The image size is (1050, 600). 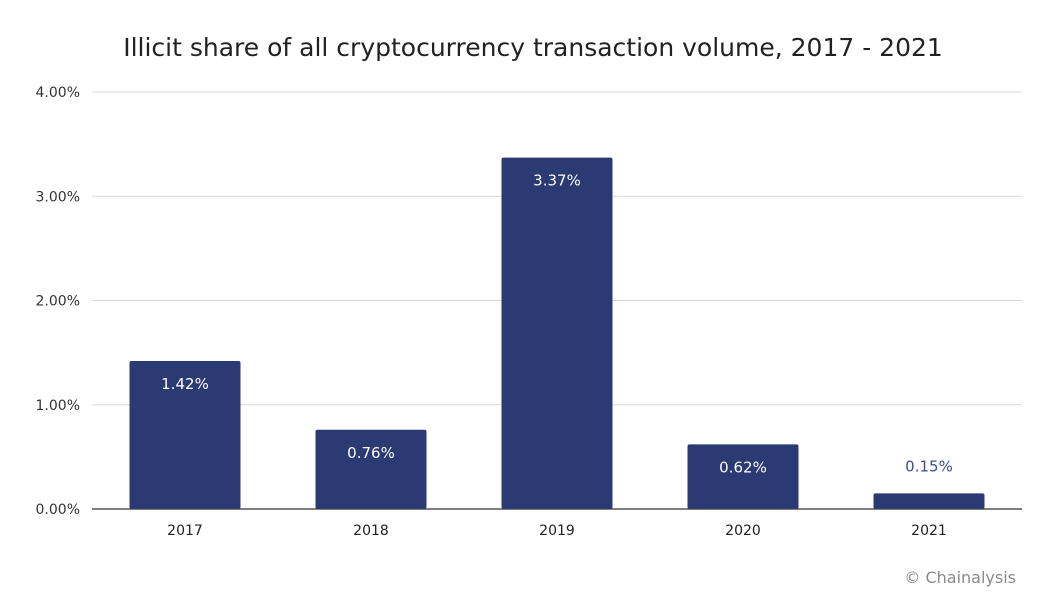 I want to click on y-axis-ticks: 0.00% 1.00% 2.00% 3.00% 4.00%, so click(x=58, y=301).